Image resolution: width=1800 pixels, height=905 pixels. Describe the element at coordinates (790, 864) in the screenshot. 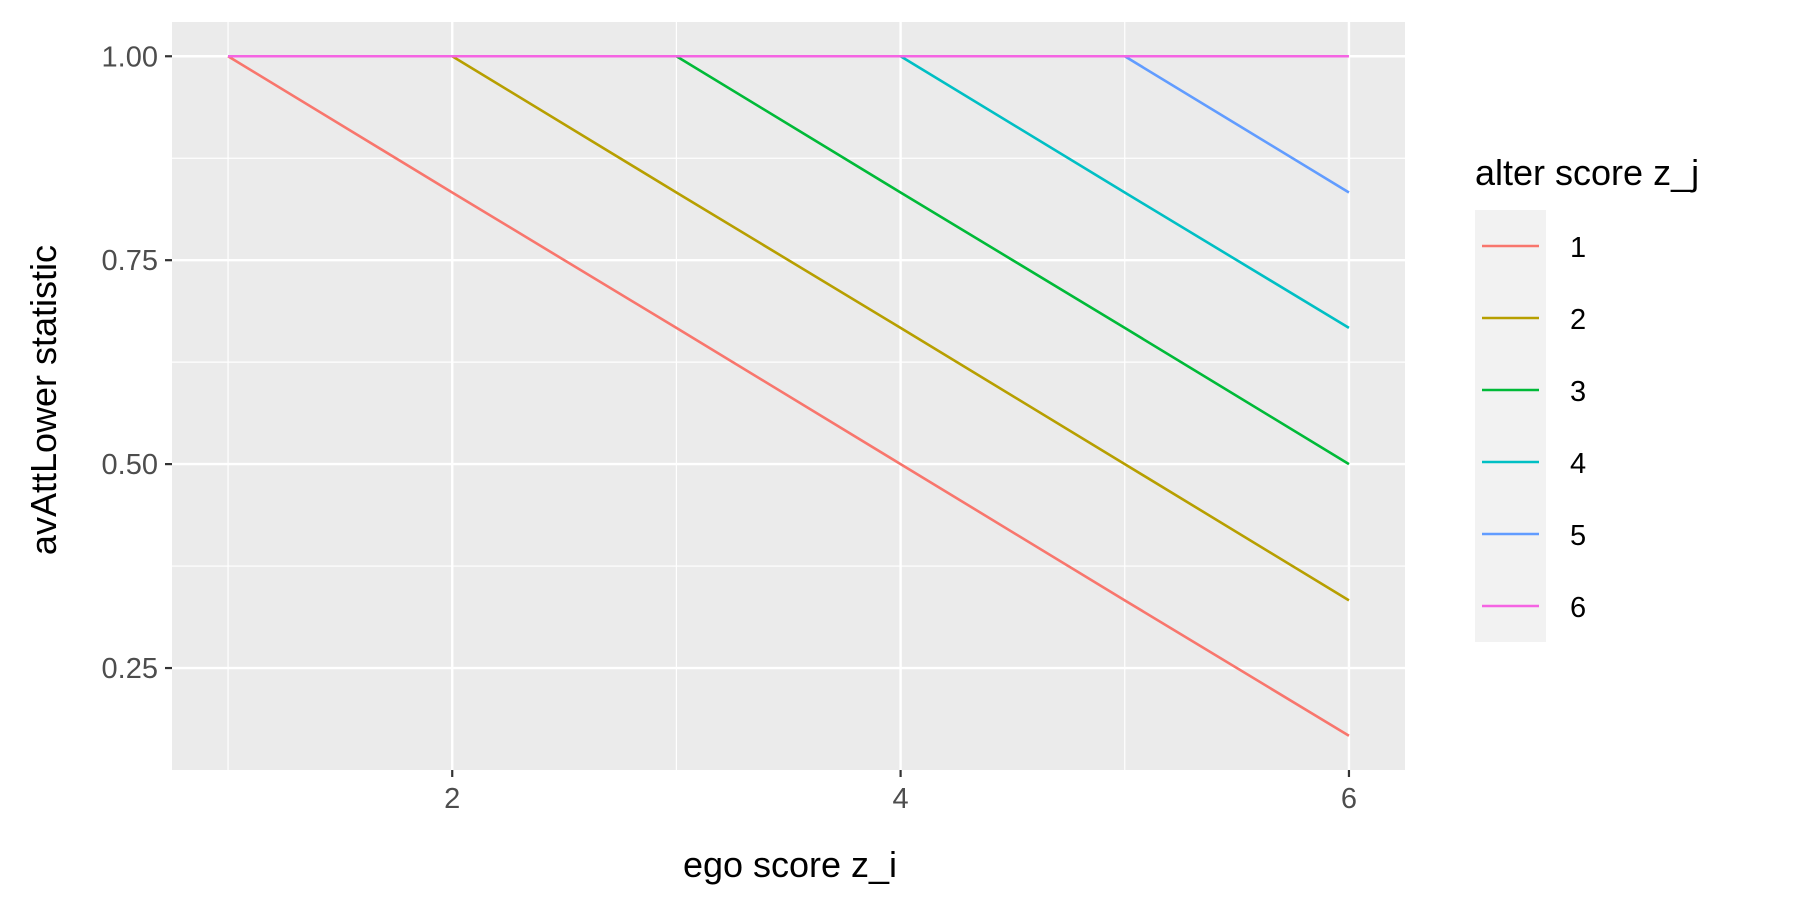

I see `x-axis-title: ego score z_i` at that location.